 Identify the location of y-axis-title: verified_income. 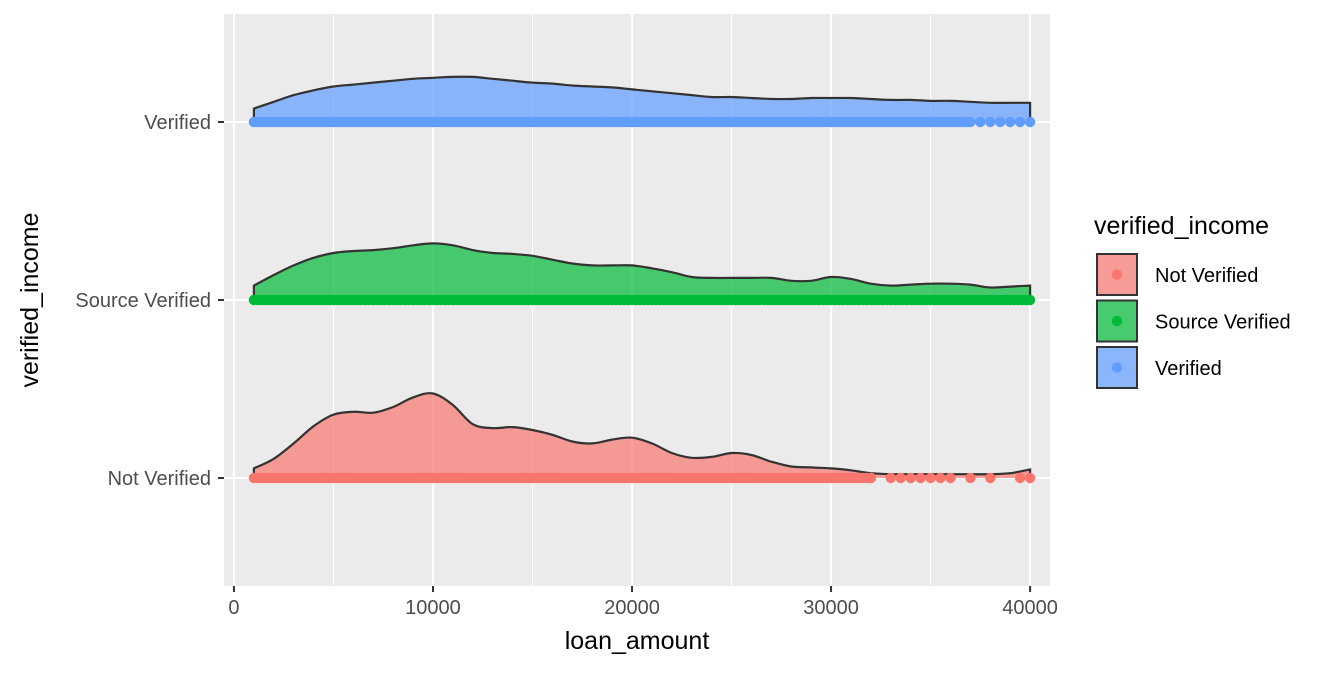
(30, 299).